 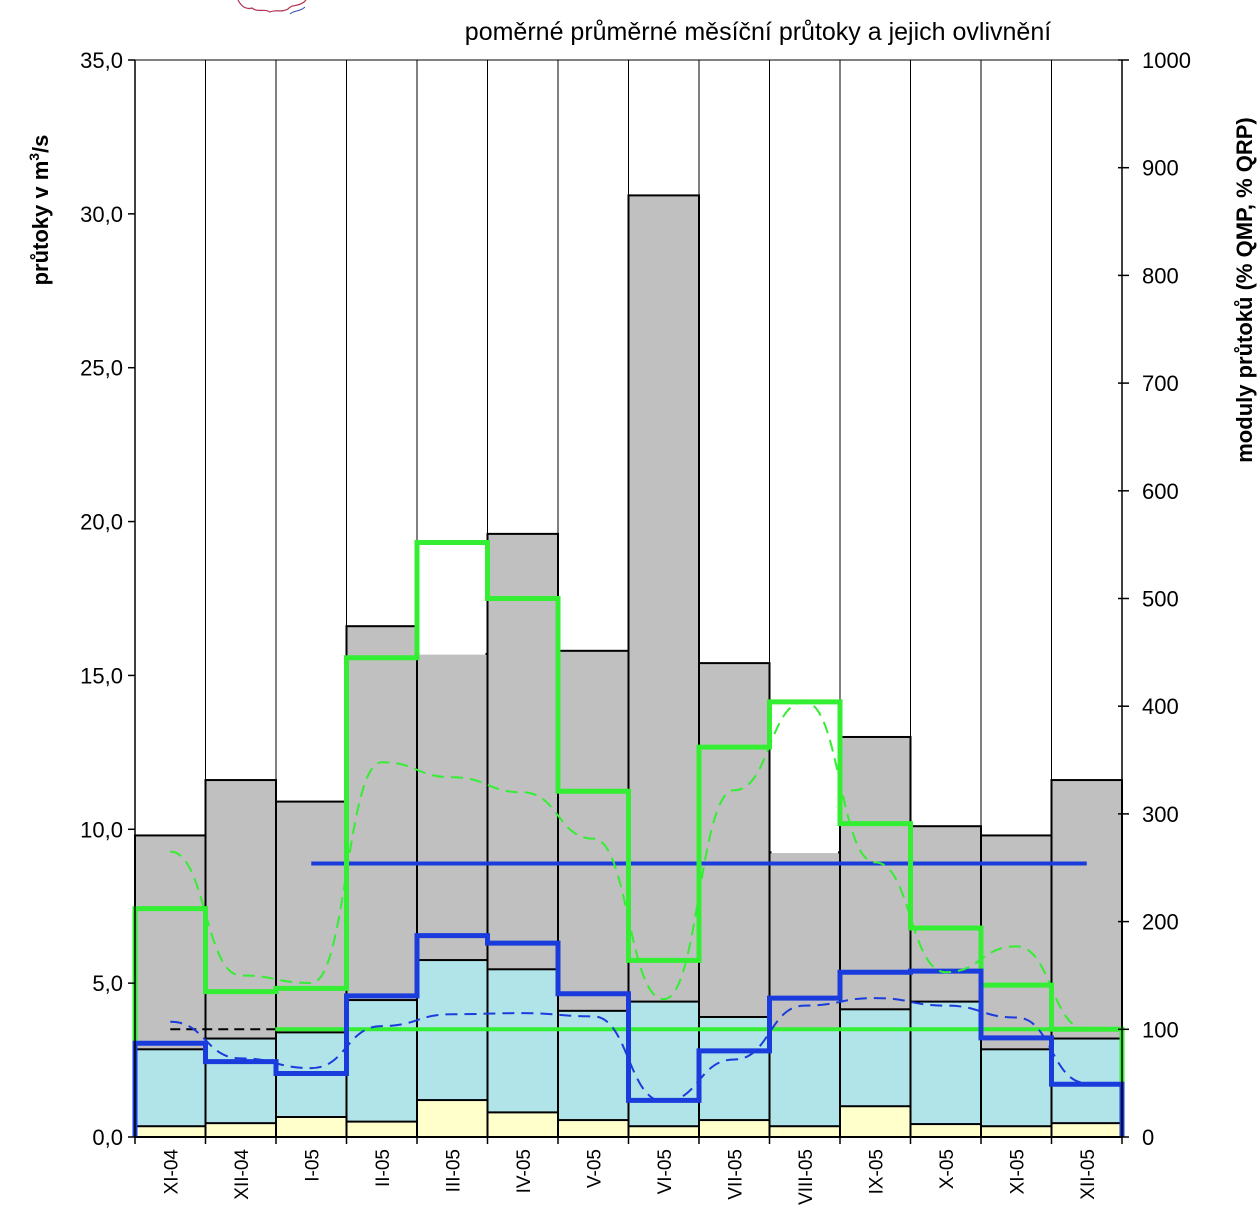 What do you see at coordinates (101, 368) in the screenshot?
I see `left-tick-label: 25,0` at bounding box center [101, 368].